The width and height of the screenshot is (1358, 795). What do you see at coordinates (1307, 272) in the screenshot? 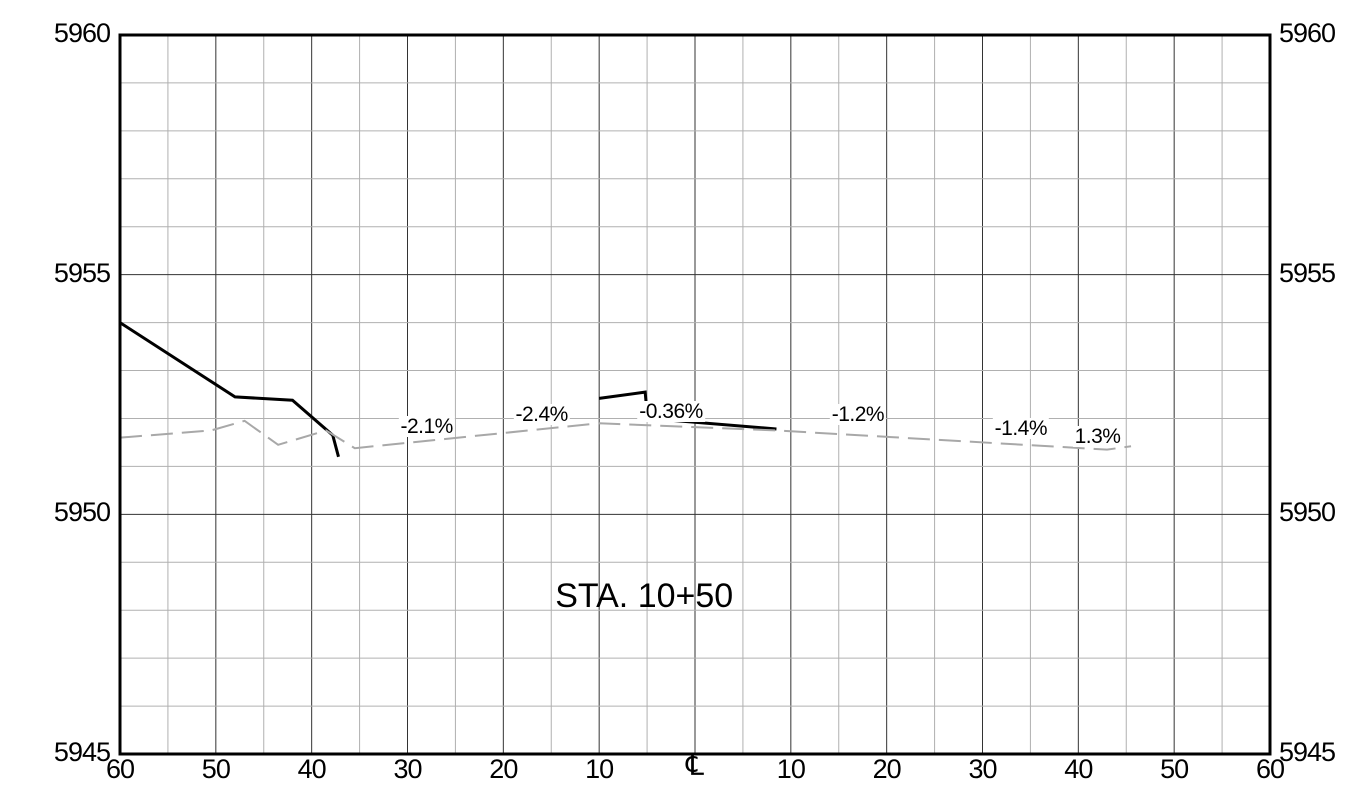
I see `y-tick-label-right: 5955` at bounding box center [1307, 272].